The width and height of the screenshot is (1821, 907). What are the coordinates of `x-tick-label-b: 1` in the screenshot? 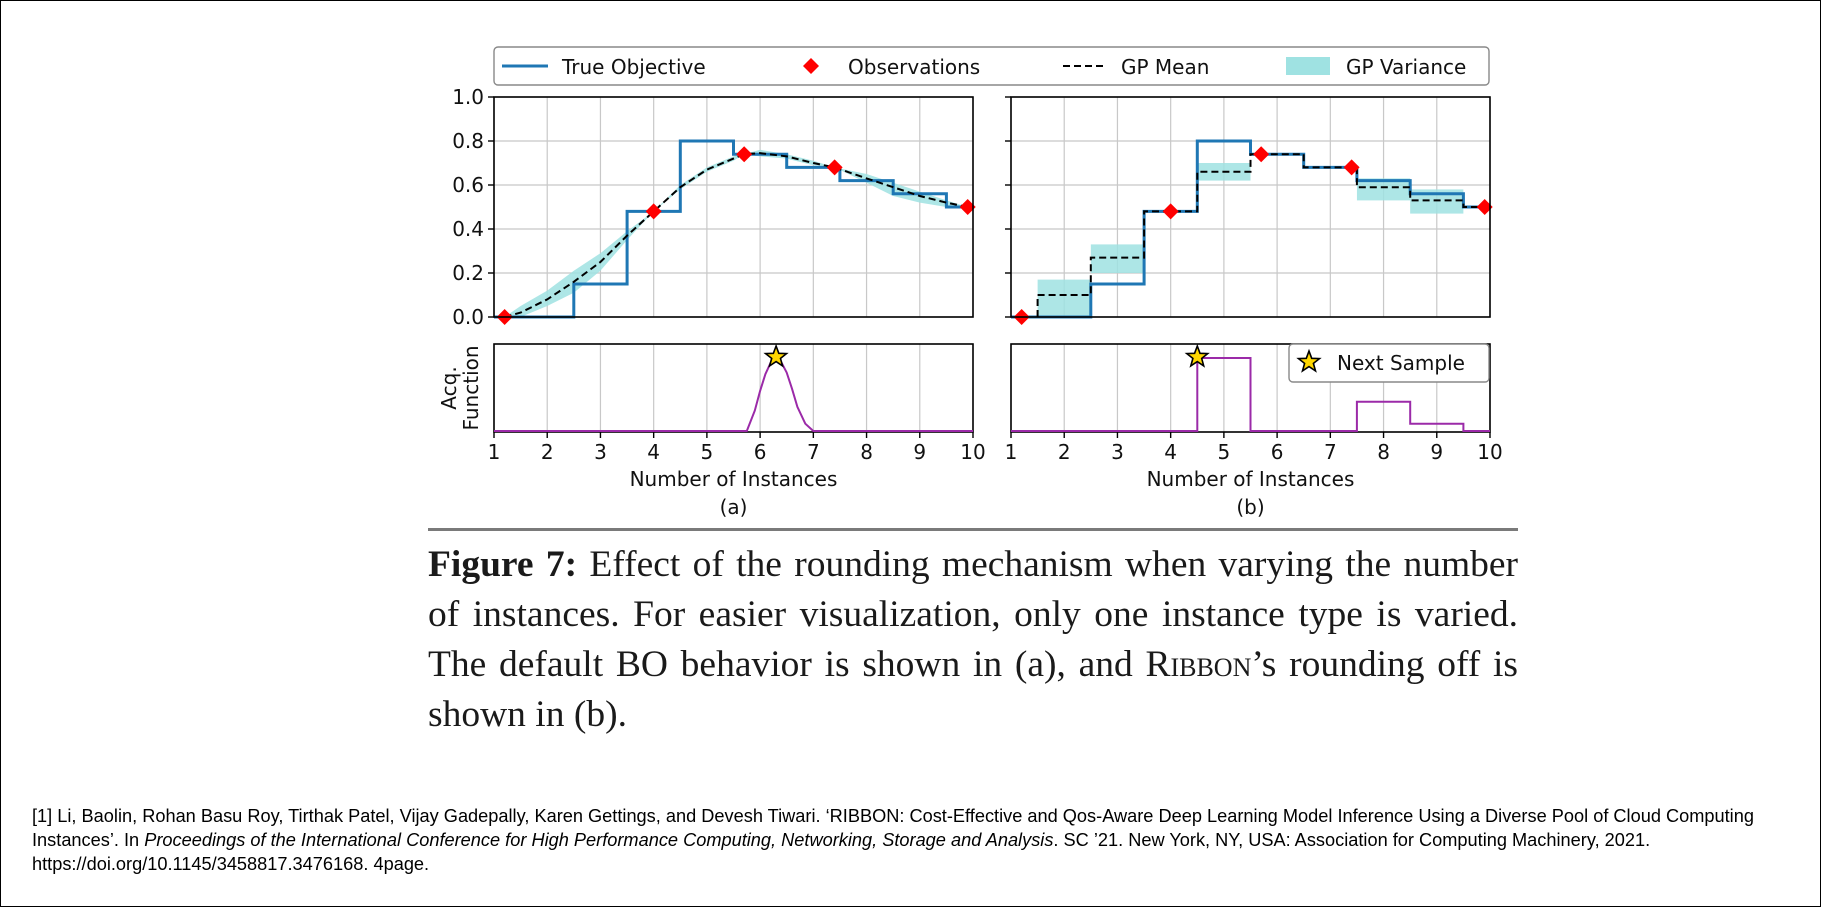 It's located at (1011, 452).